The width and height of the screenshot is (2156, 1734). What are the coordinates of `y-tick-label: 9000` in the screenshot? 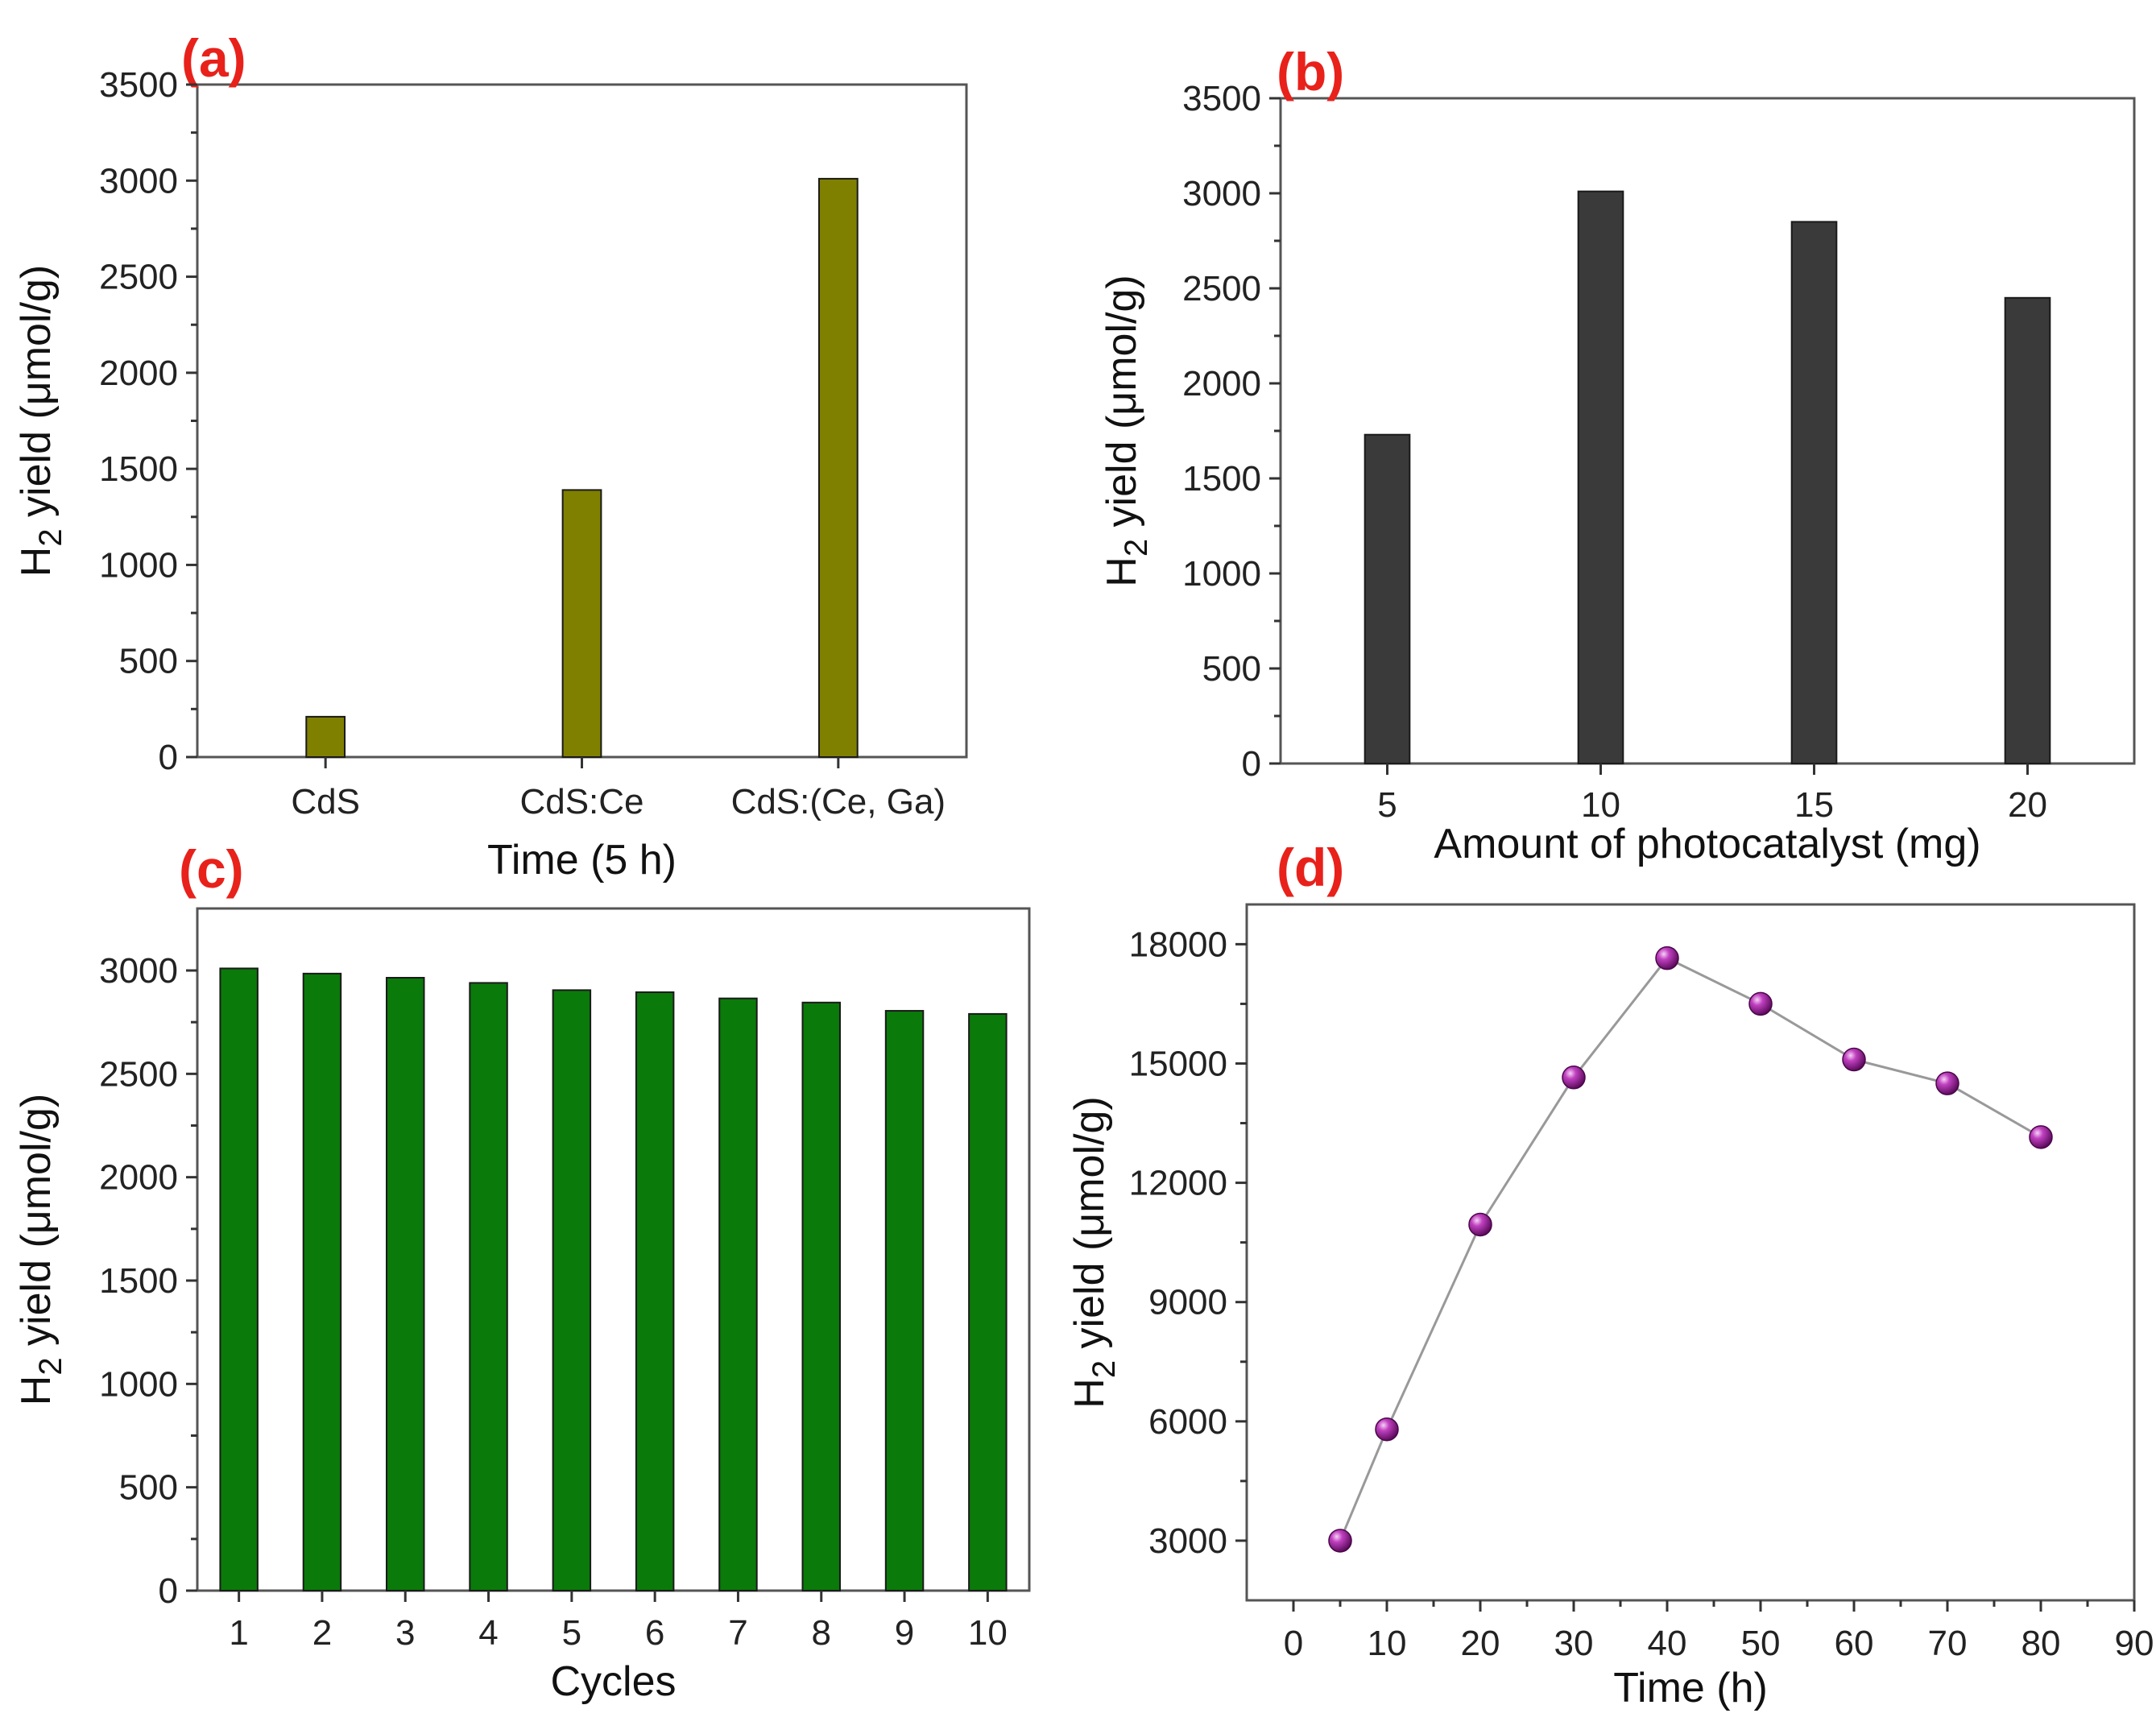 It's located at (1187, 1302).